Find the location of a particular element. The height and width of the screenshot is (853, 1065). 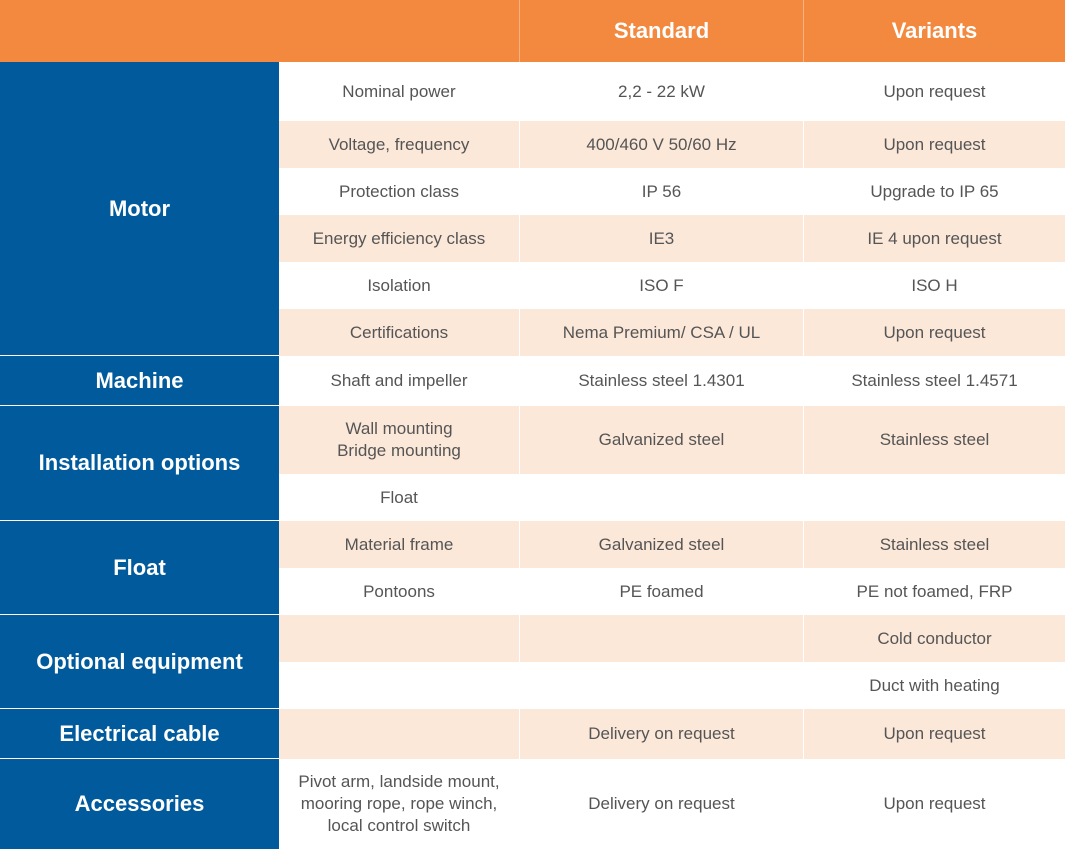

feature-cell: Nominal power is located at coordinates (399, 91).